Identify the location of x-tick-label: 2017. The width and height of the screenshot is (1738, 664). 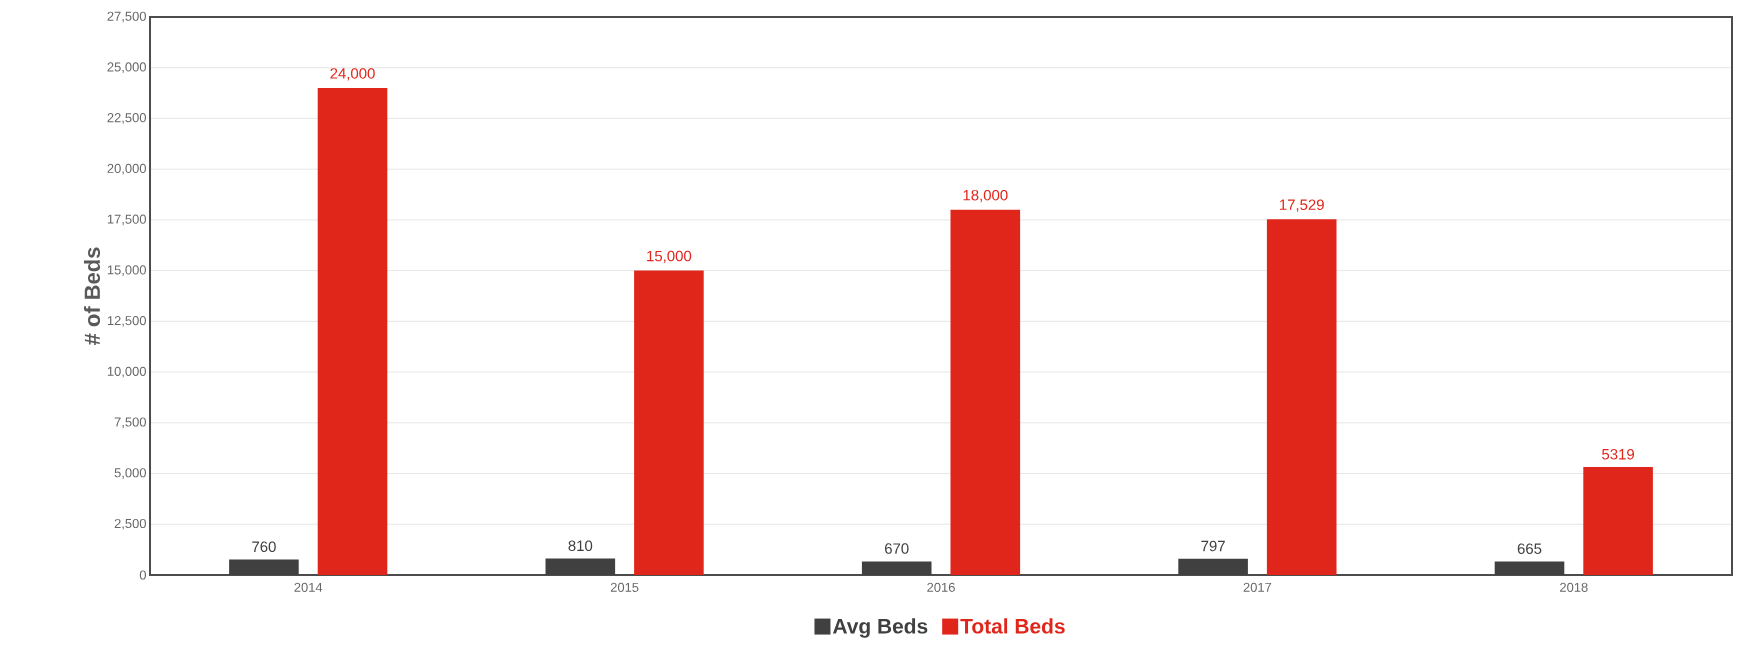
(1257, 587).